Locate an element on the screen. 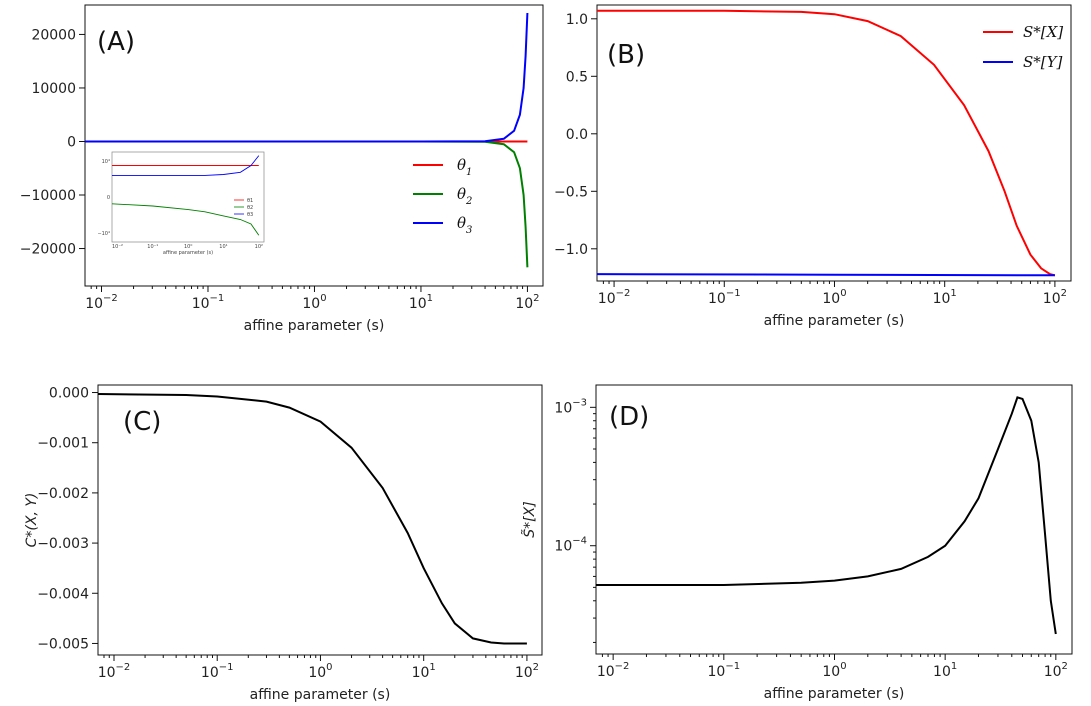  inset-x-axis-label: affine parameter (s) is located at coordinates (188, 253).